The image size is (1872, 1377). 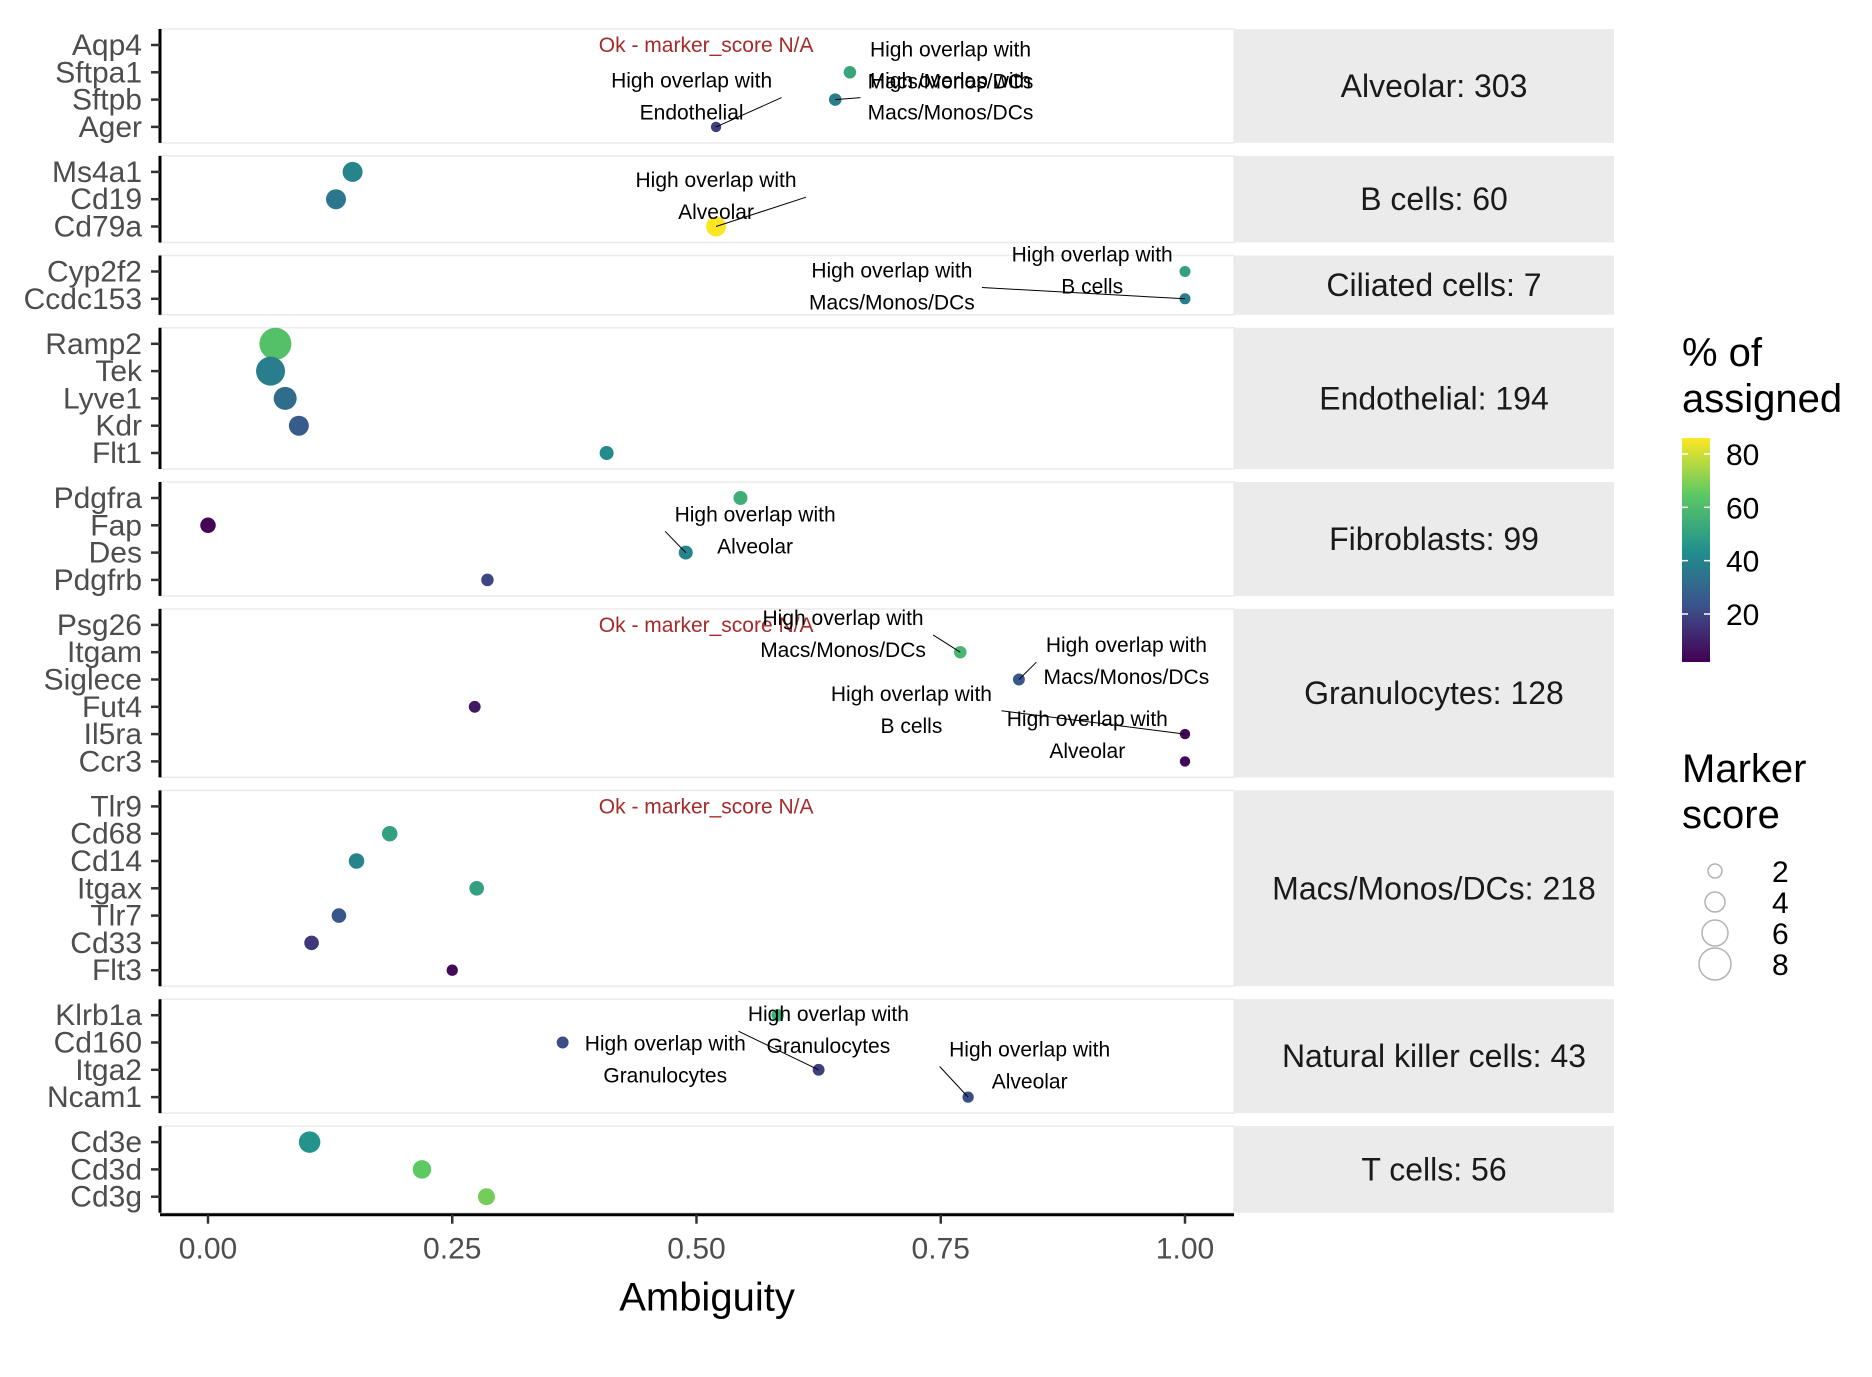 What do you see at coordinates (1780, 965) in the screenshot?
I see `size-legend-label: 8` at bounding box center [1780, 965].